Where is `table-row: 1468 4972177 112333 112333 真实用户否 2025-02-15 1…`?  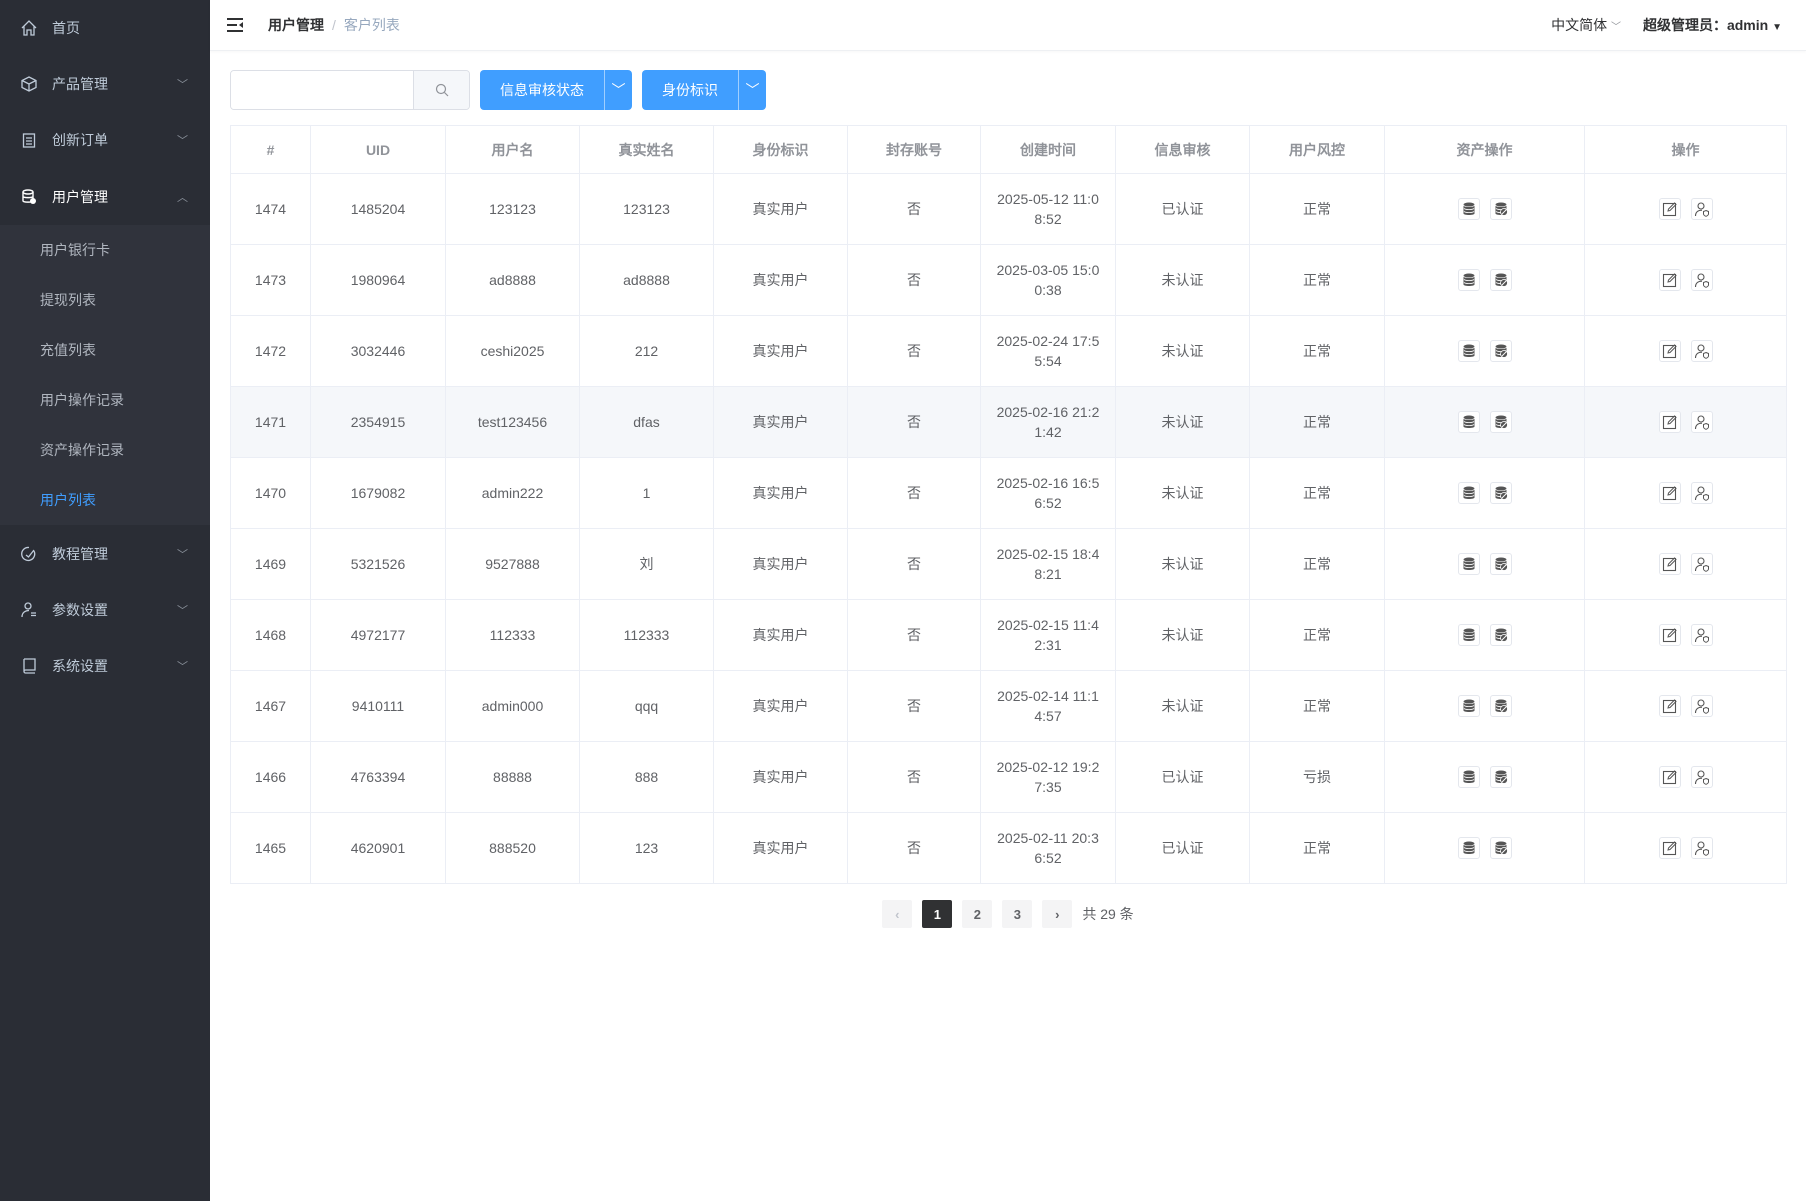
table-row: 1468 4972177 112333 112333 真实用户否 2025-02-15 1… is located at coordinates (1008, 635).